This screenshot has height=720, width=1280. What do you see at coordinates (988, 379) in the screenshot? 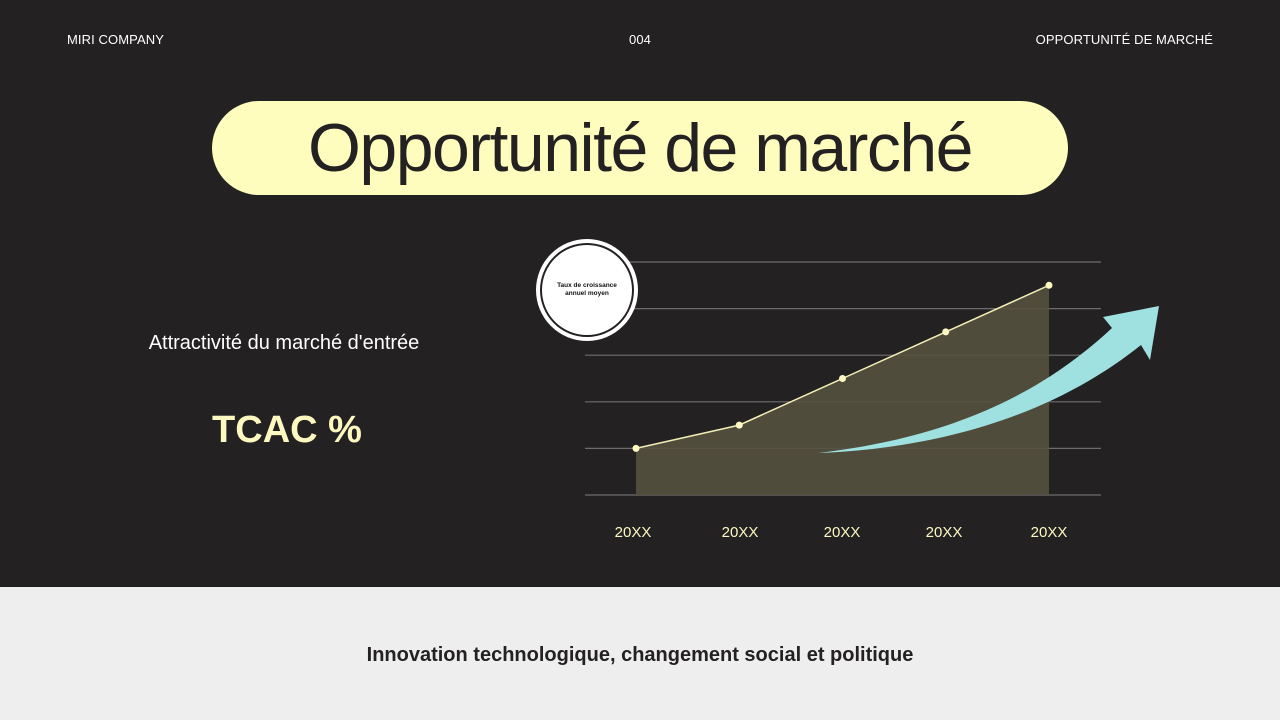
I see `trend-arrow-icon` at bounding box center [988, 379].